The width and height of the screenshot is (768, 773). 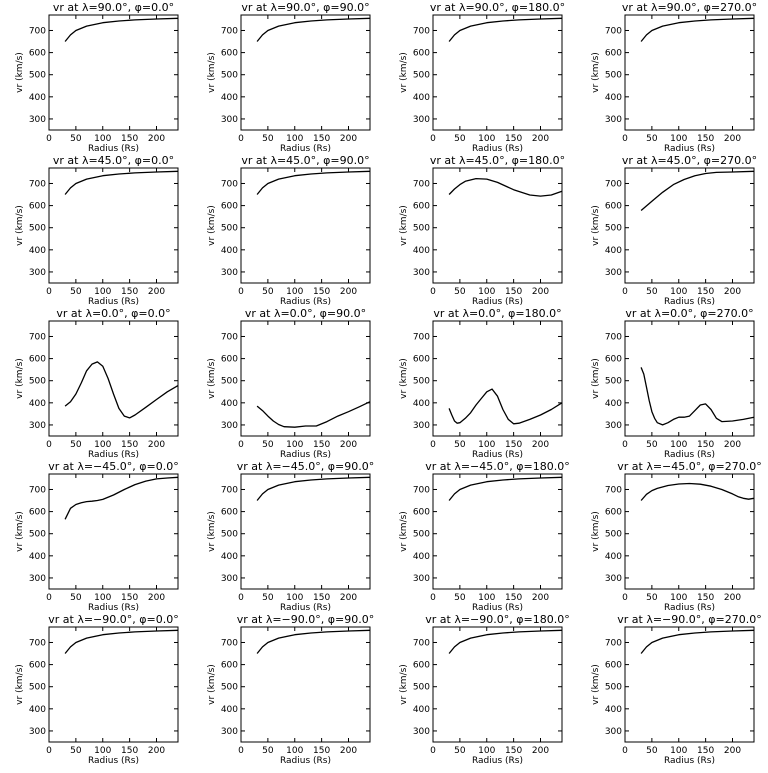 What do you see at coordinates (113, 466) in the screenshot?
I see `panel-title: vr at λ=−45.0°, φ=0.0°` at bounding box center [113, 466].